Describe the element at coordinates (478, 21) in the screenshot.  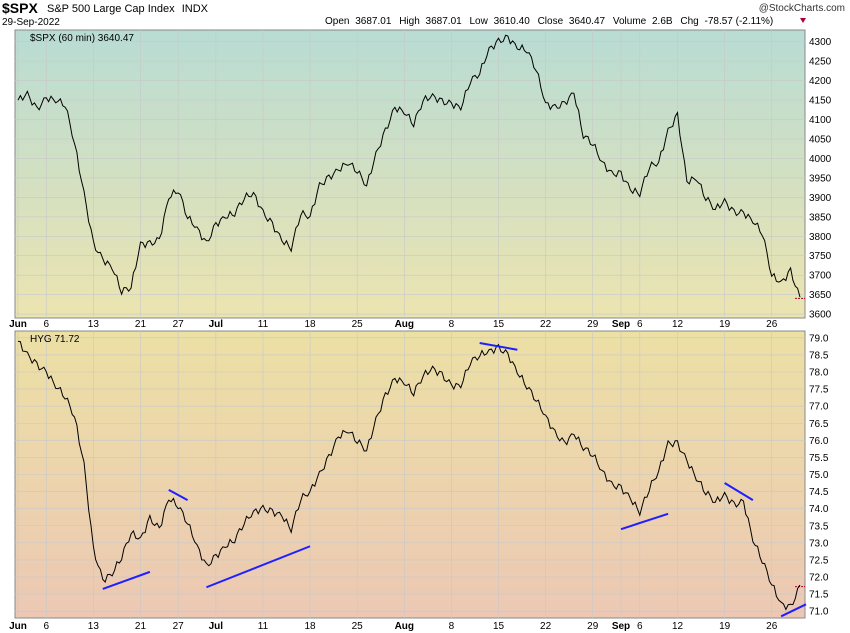
I see `low-label: Low` at that location.